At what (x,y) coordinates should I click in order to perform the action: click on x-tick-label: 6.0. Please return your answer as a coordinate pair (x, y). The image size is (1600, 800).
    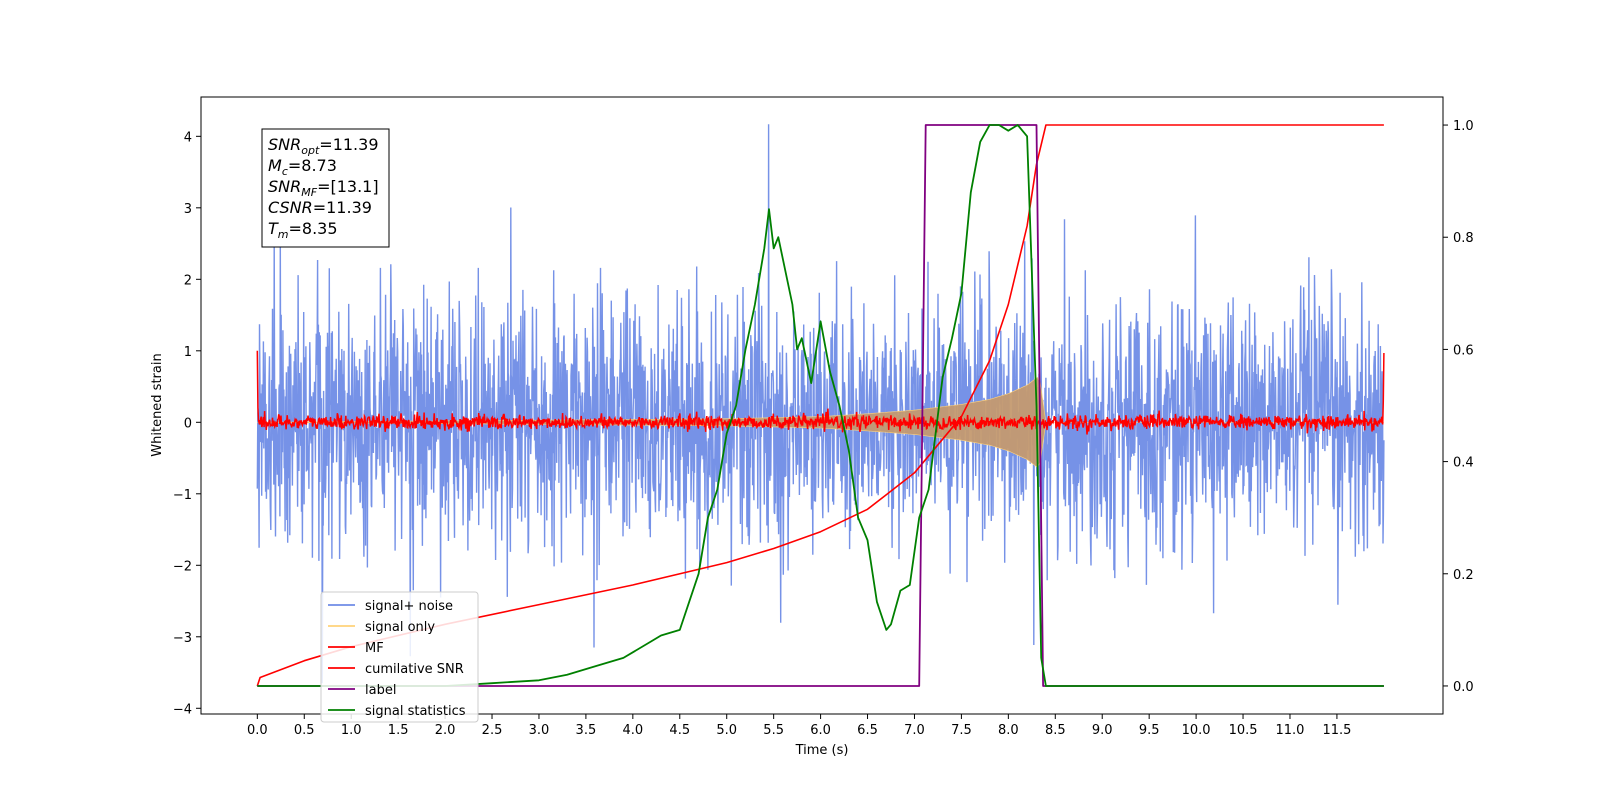
    Looking at the image, I should click on (820, 730).